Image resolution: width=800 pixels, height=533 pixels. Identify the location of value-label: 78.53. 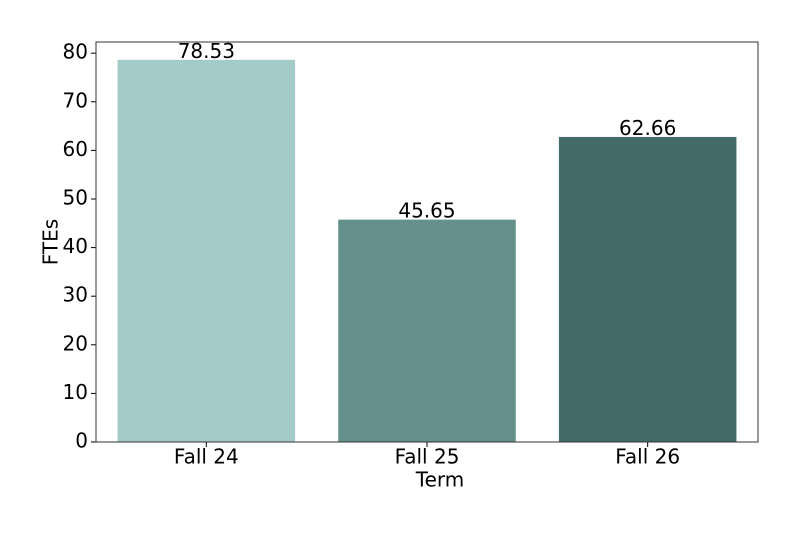
(206, 51).